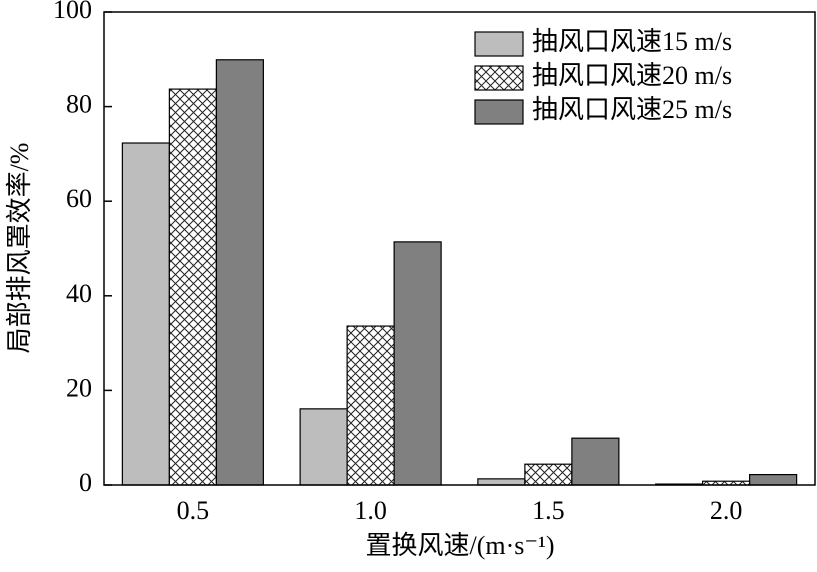  I want to click on legend-label: 抽风口风速20 m/s, so click(632, 75).